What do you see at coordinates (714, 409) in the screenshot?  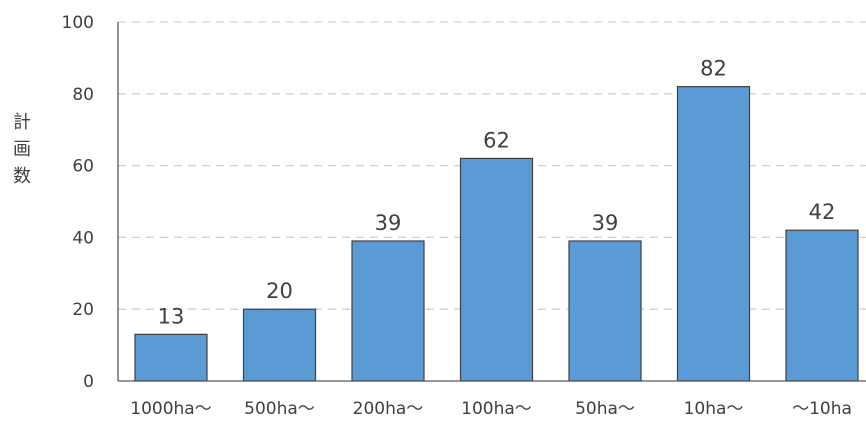 I see `x-category-label: 10ha～` at bounding box center [714, 409].